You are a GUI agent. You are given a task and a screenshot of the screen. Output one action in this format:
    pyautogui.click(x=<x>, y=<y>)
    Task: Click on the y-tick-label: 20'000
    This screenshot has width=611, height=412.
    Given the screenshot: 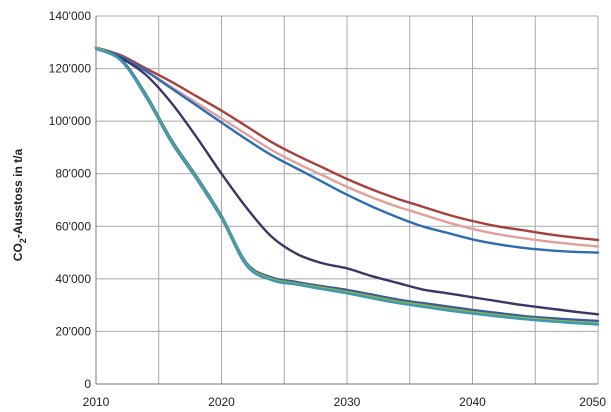 What is the action you would take?
    pyautogui.click(x=73, y=331)
    